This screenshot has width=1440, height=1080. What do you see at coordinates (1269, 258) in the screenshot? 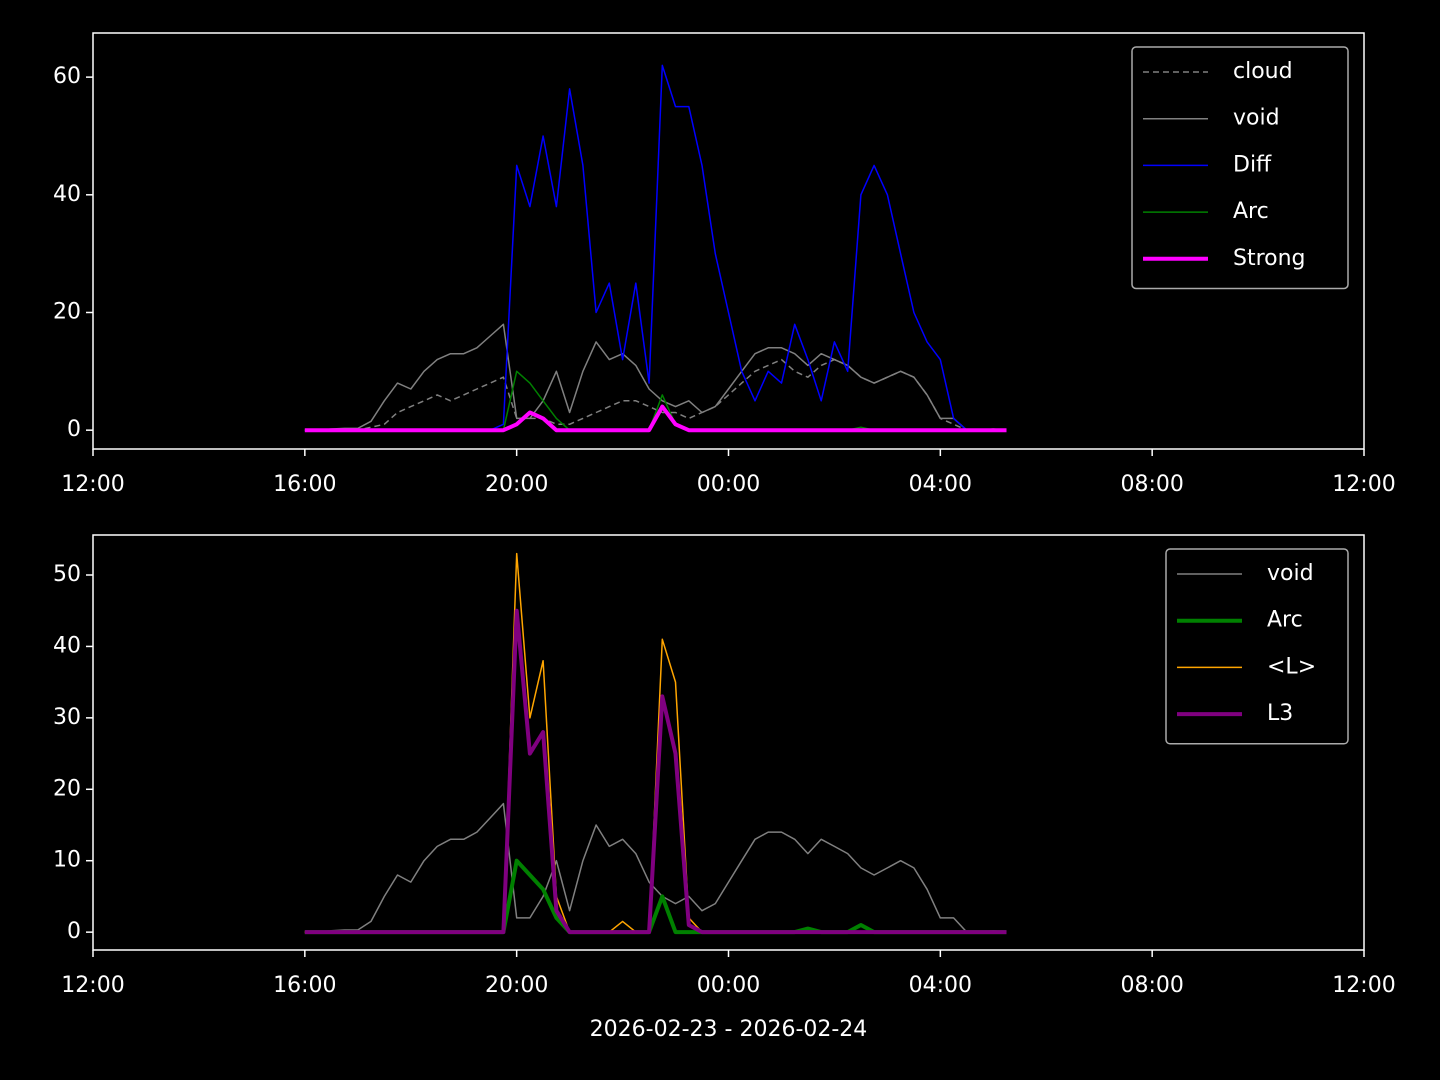
I see `legend-label: Strong` at bounding box center [1269, 258].